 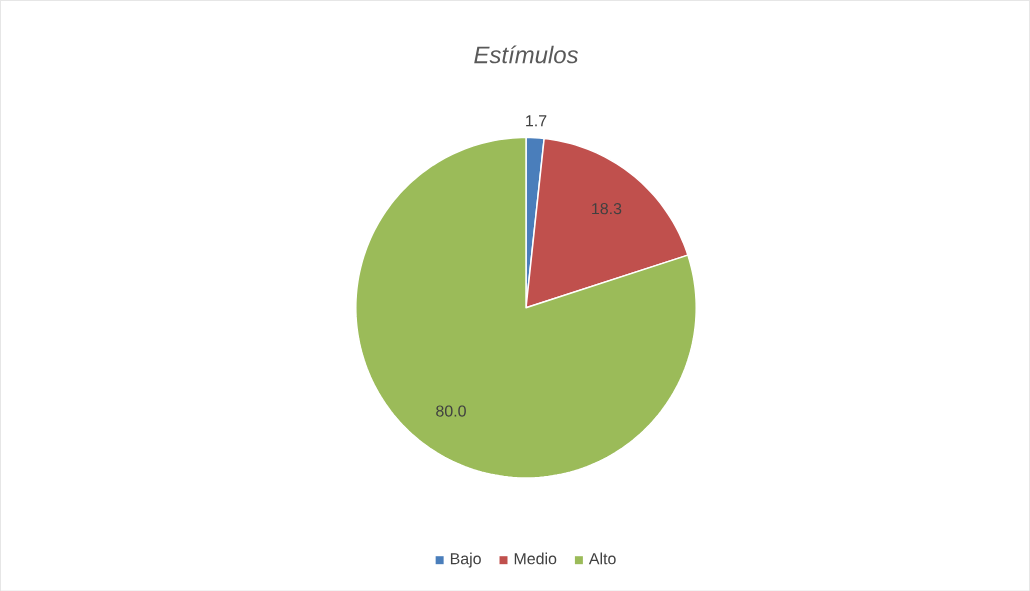 What do you see at coordinates (607, 208) in the screenshot?
I see `data-label: 18.3` at bounding box center [607, 208].